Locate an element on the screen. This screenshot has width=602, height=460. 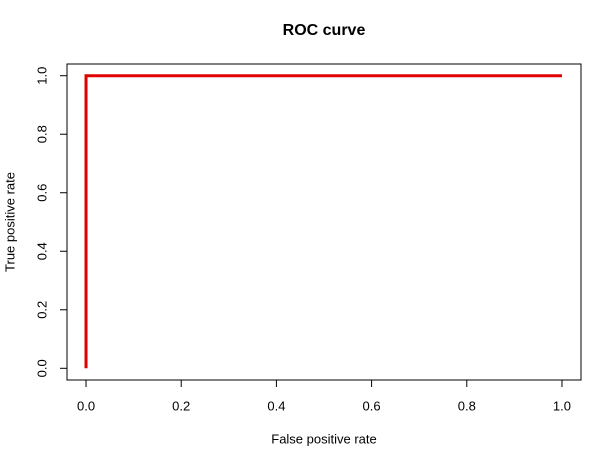
x-tick-label: 0.4 is located at coordinates (276, 405).